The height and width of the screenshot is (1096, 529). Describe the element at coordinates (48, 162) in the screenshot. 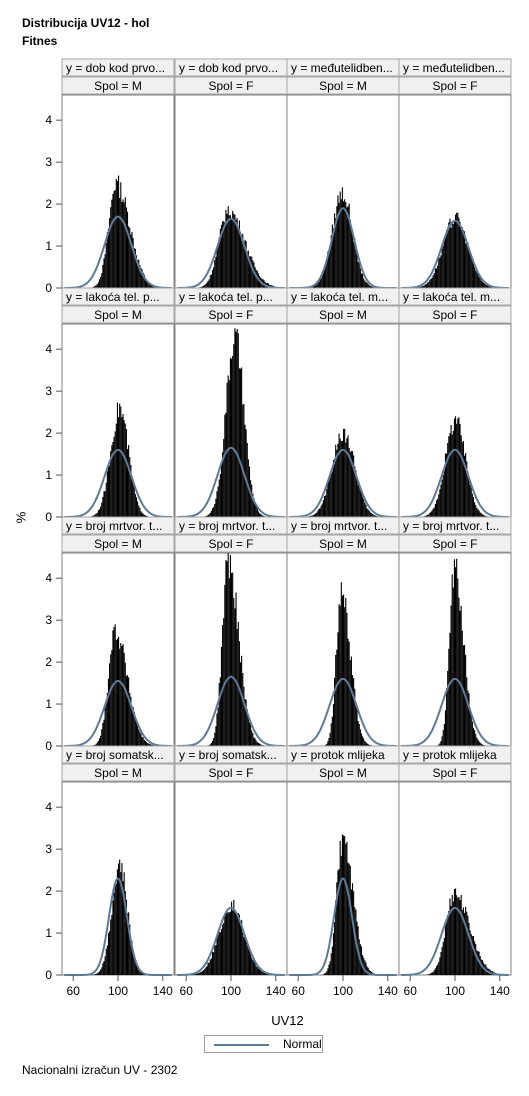

I see `y-tick-label: 3` at that location.